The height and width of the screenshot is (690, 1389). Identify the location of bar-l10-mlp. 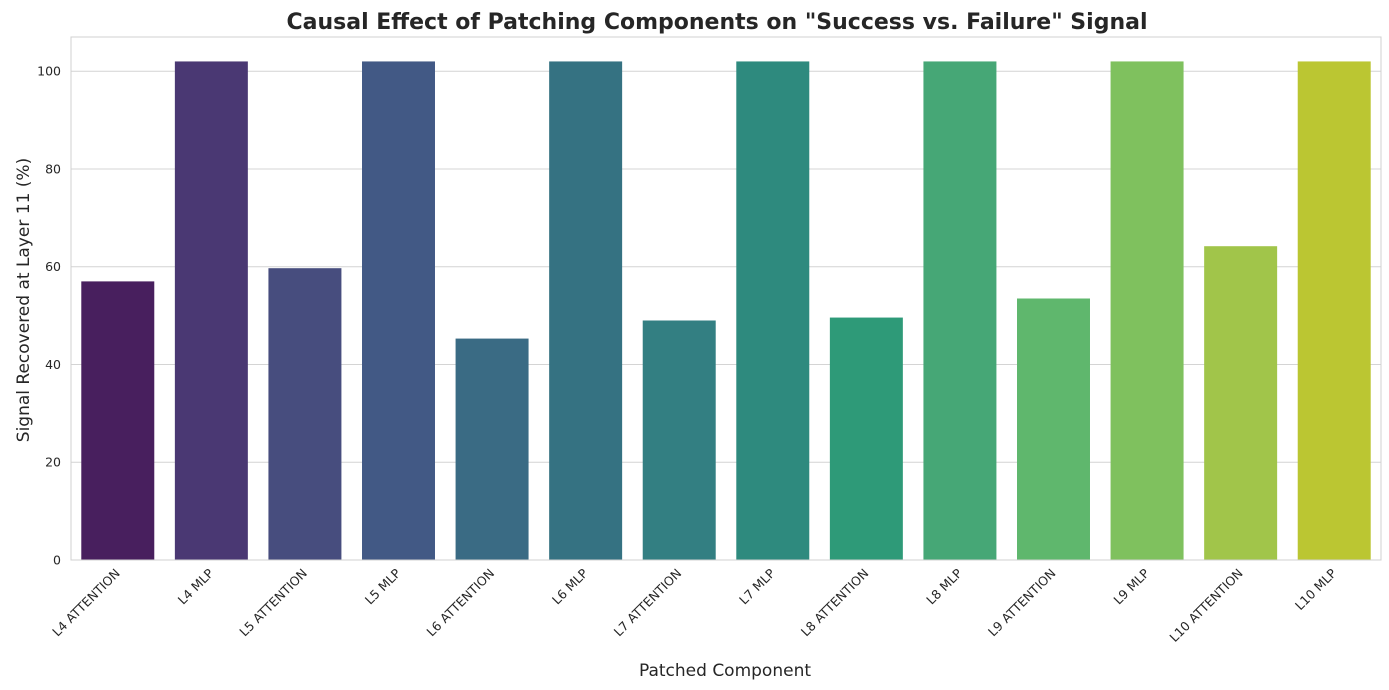
(1334, 311).